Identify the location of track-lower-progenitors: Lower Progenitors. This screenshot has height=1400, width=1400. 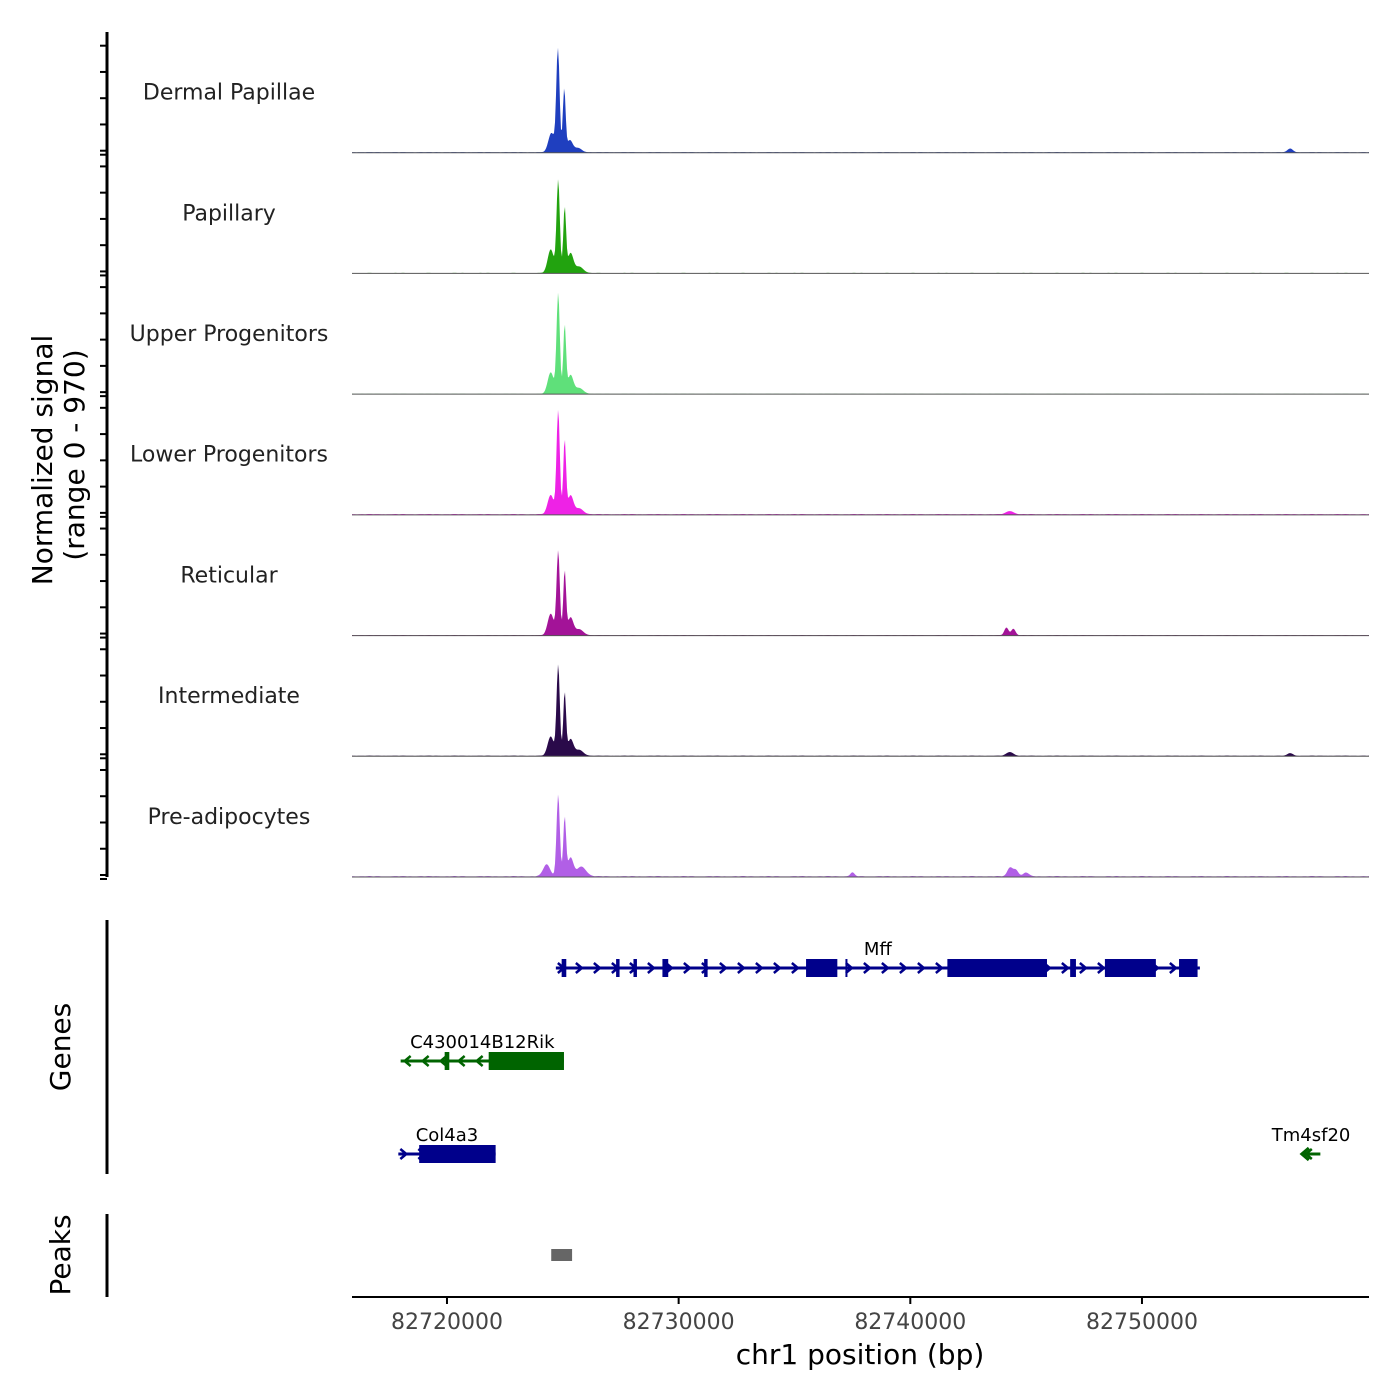
(749, 462).